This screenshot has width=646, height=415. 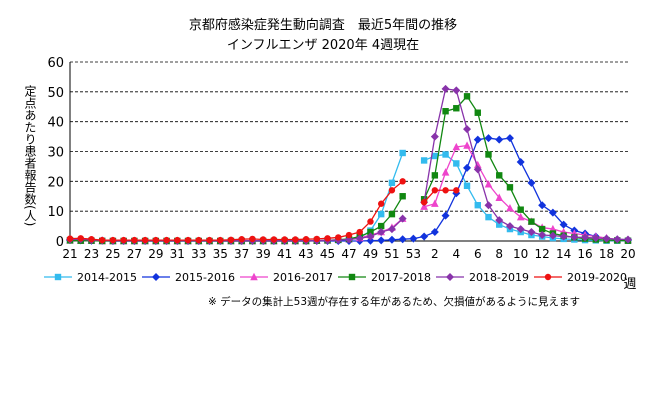 I want to click on x-tick-label: 41, so click(x=284, y=254).